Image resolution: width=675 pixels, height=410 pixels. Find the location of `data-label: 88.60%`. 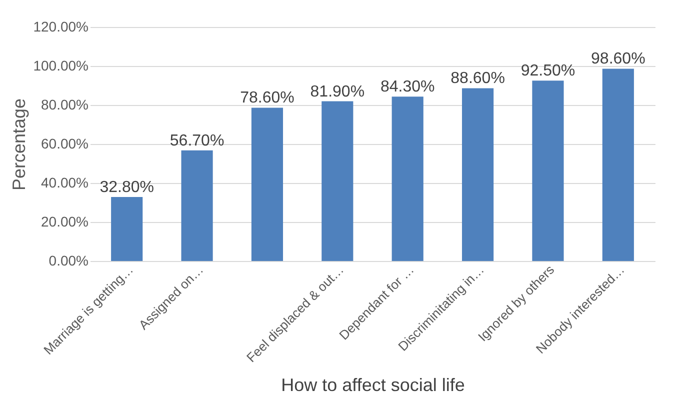

data-label: 88.60% is located at coordinates (477, 79).